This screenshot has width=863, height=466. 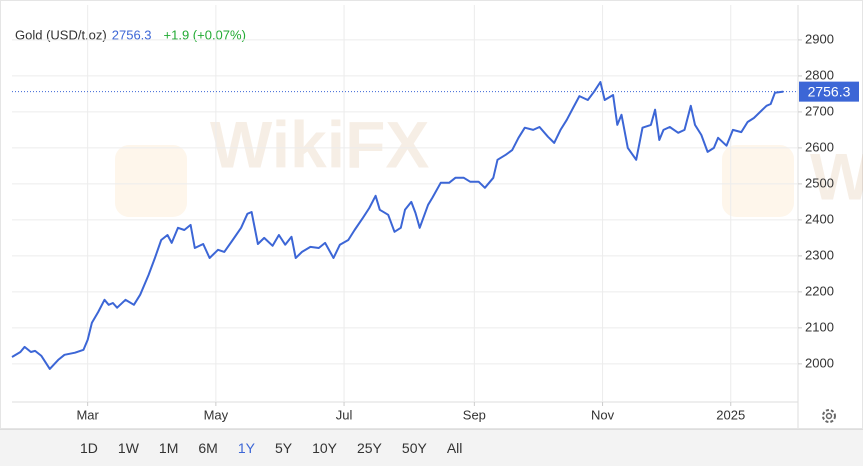 I want to click on y-tick-label: 2600, so click(x=819, y=146).